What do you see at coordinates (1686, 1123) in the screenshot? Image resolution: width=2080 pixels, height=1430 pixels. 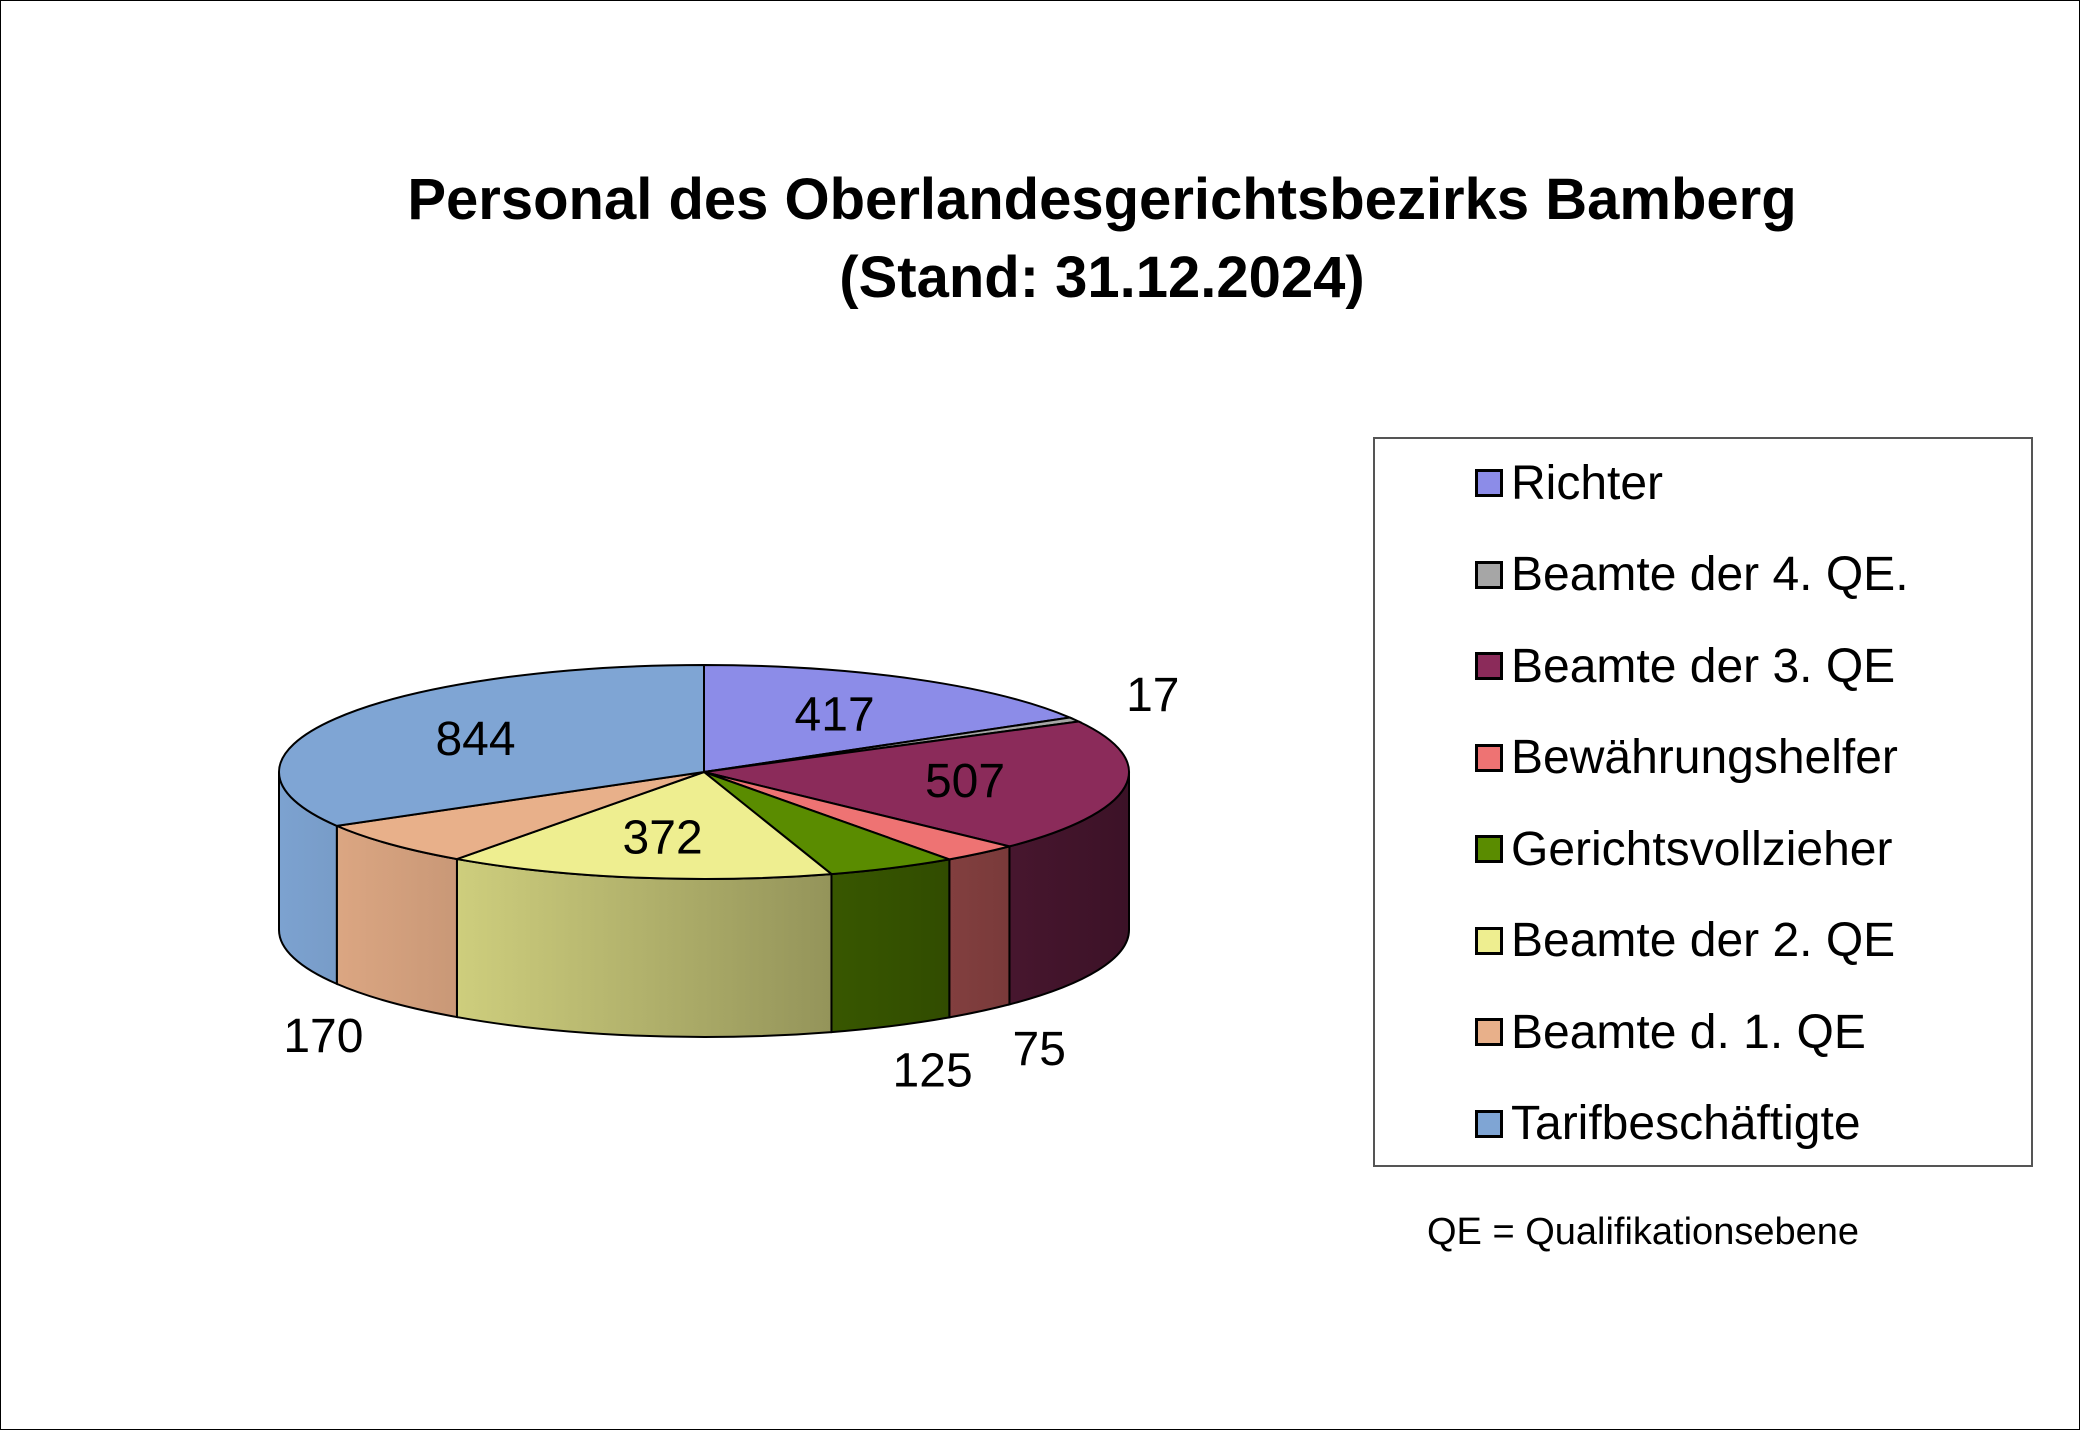 I see `legend-label: Tarifbeschäftigte` at bounding box center [1686, 1123].